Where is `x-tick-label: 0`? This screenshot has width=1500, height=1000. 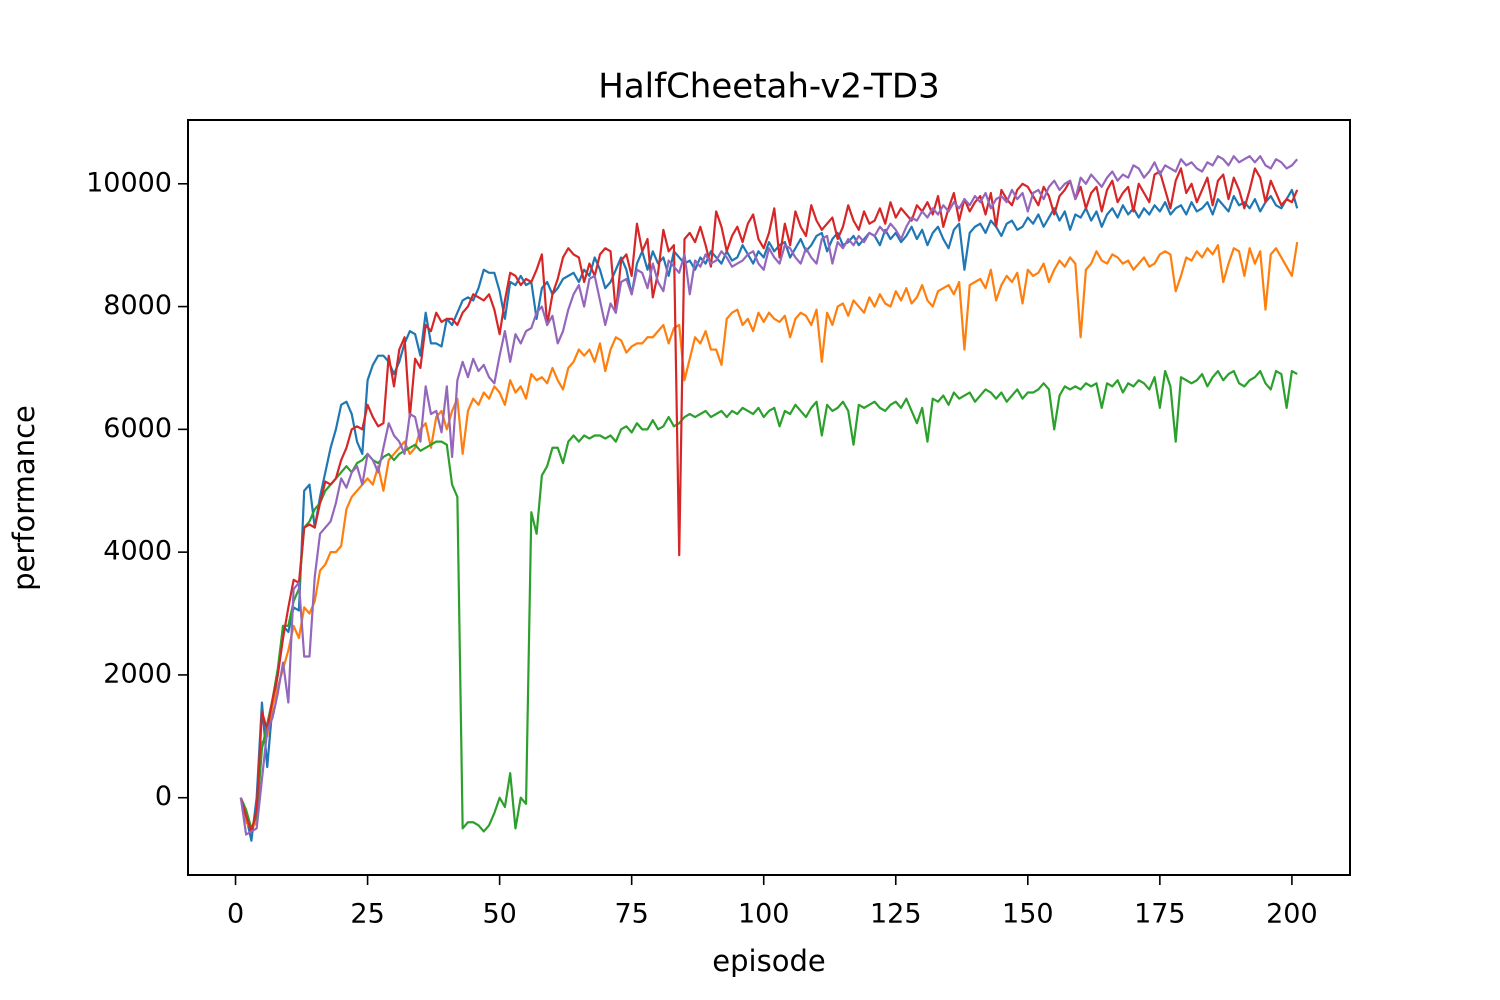 x-tick-label: 0 is located at coordinates (235, 914).